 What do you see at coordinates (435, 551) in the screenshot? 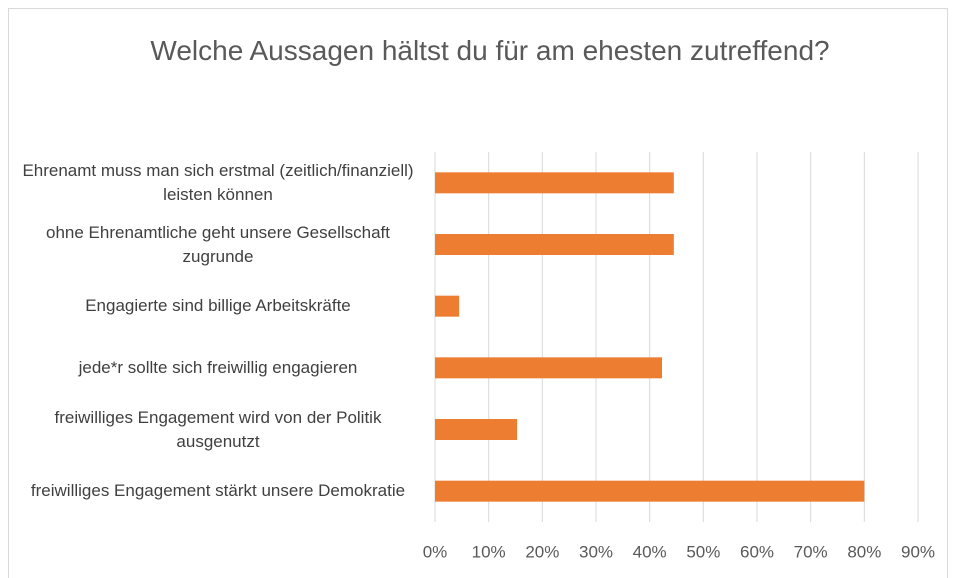
I see `x-tick-label: 0%` at bounding box center [435, 551].